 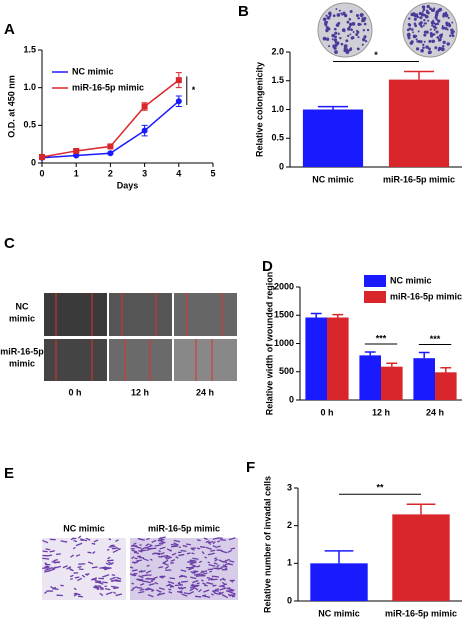 What do you see at coordinates (289, 487) in the screenshot?
I see `y-tick-label: 3` at bounding box center [289, 487].